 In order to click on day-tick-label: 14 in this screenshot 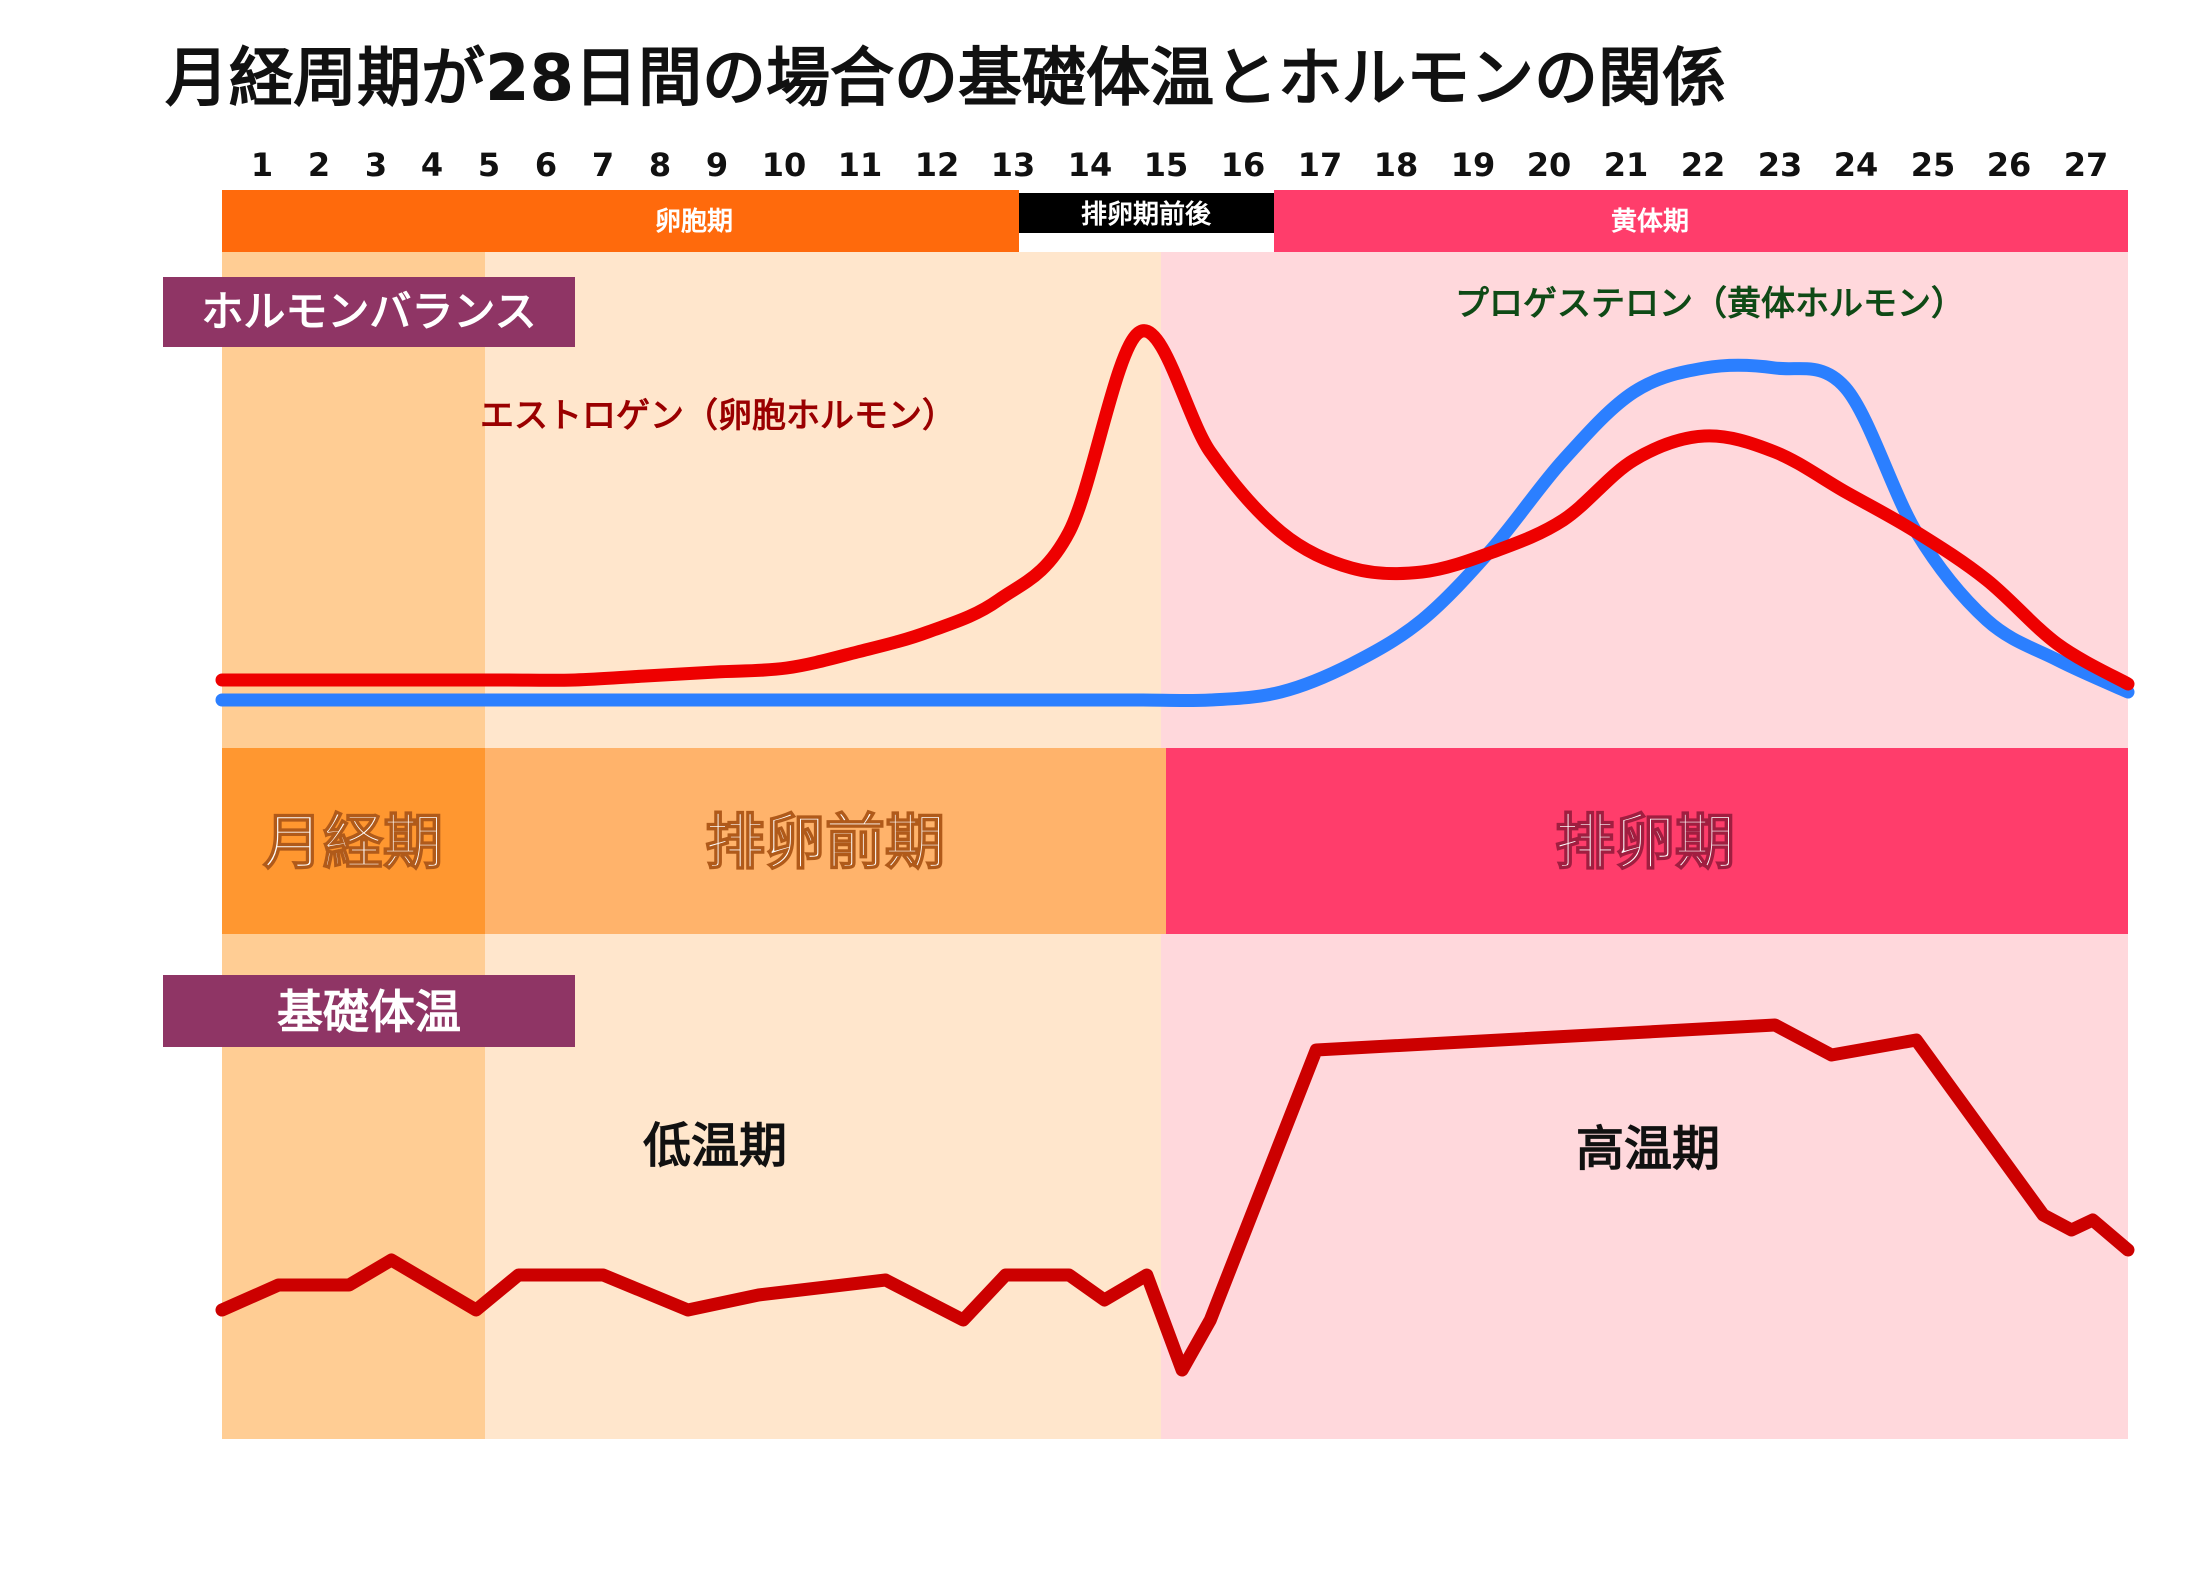, I will do `click(1090, 165)`.